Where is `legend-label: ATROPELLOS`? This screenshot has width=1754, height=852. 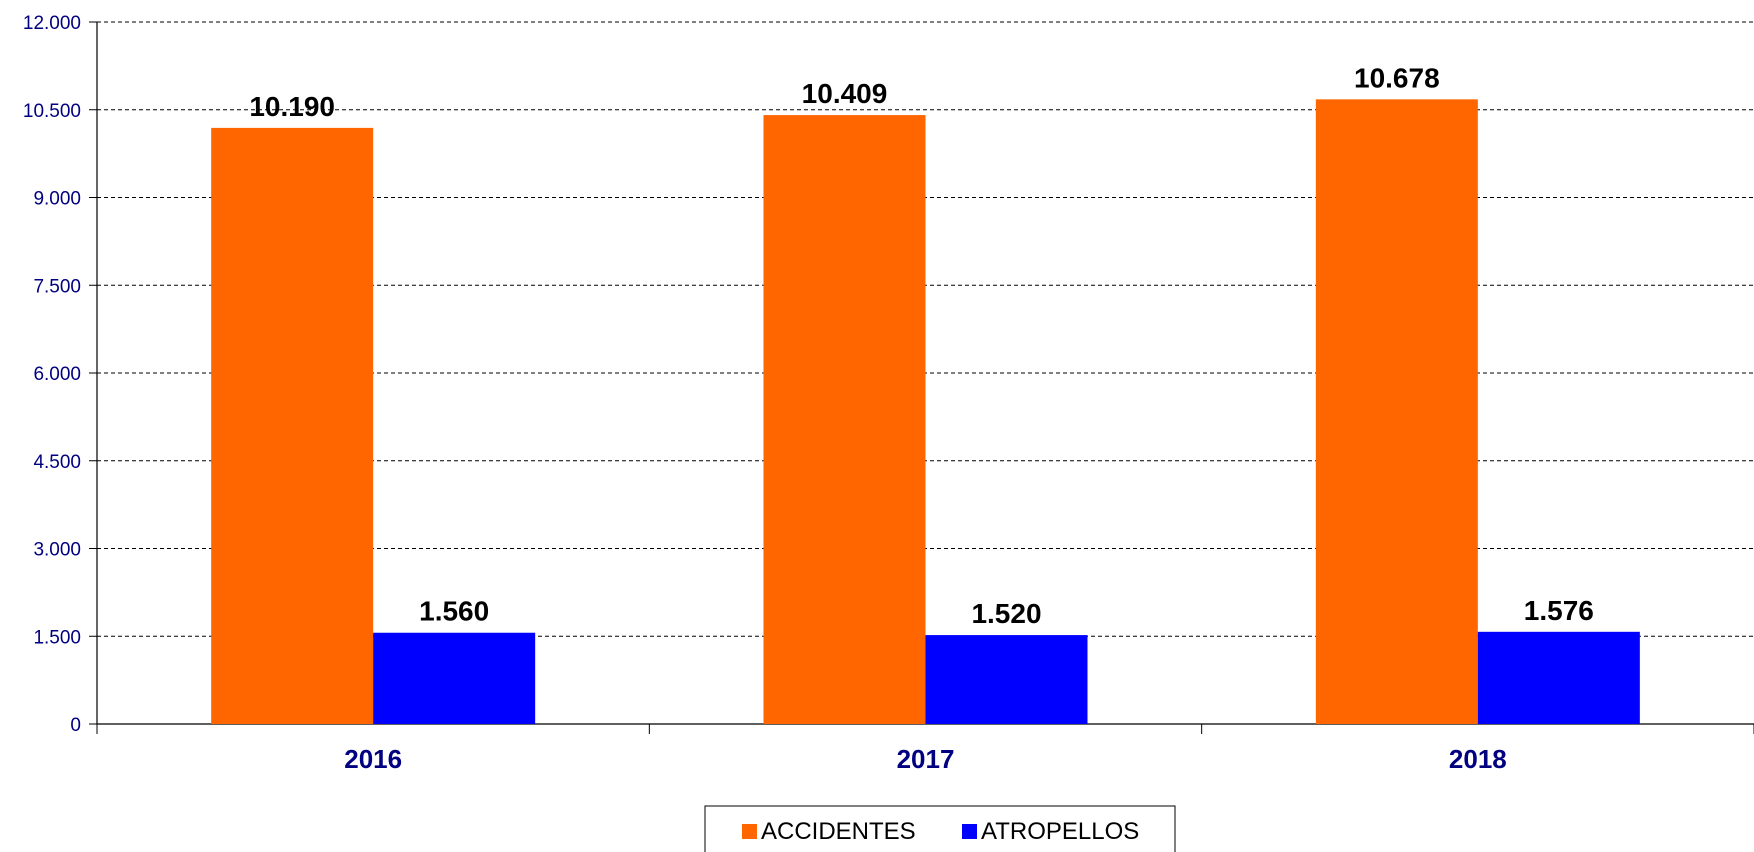
legend-label: ATROPELLOS is located at coordinates (1060, 831).